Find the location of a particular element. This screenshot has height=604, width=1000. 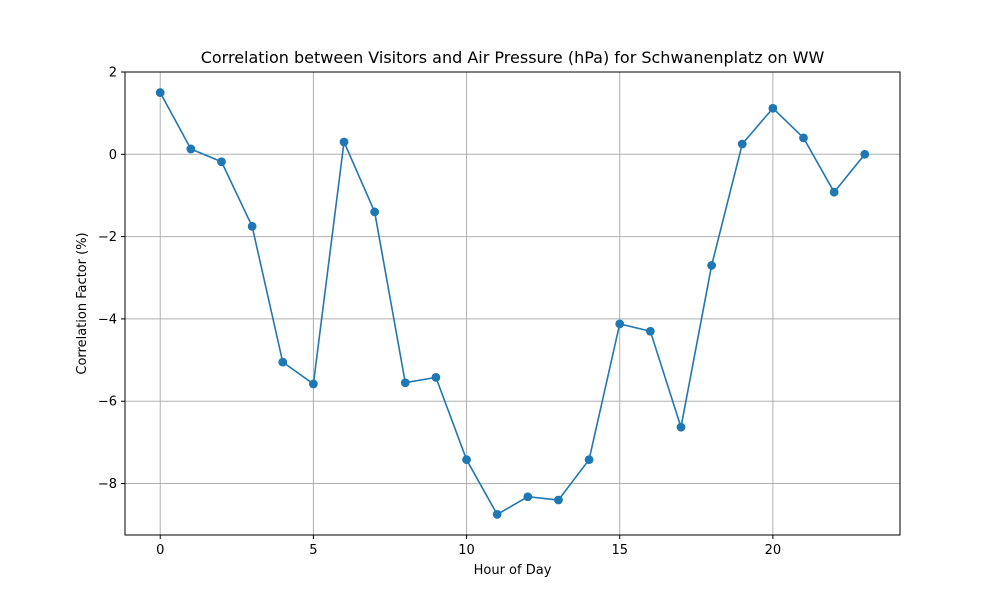

x-tick-label: 20 is located at coordinates (773, 550).